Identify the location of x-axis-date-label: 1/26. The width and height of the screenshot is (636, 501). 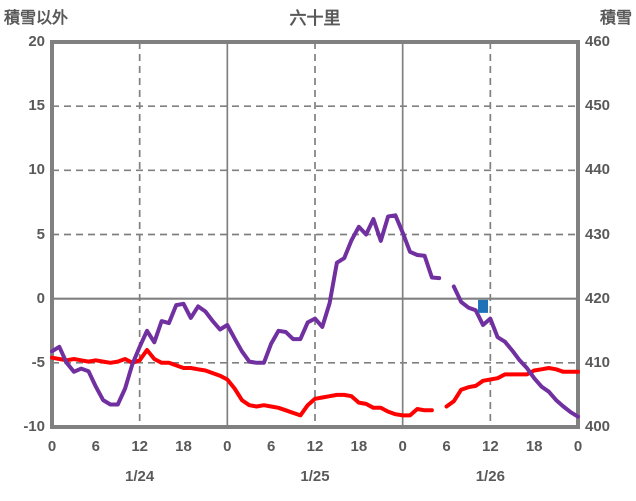
(490, 476).